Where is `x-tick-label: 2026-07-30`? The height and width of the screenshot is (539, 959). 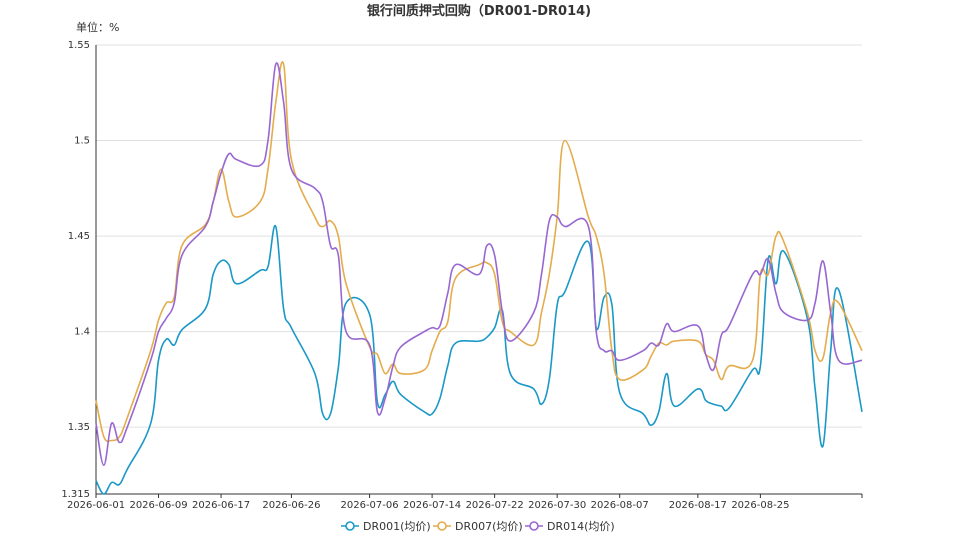 x-tick-label: 2026-07-30 is located at coordinates (557, 505).